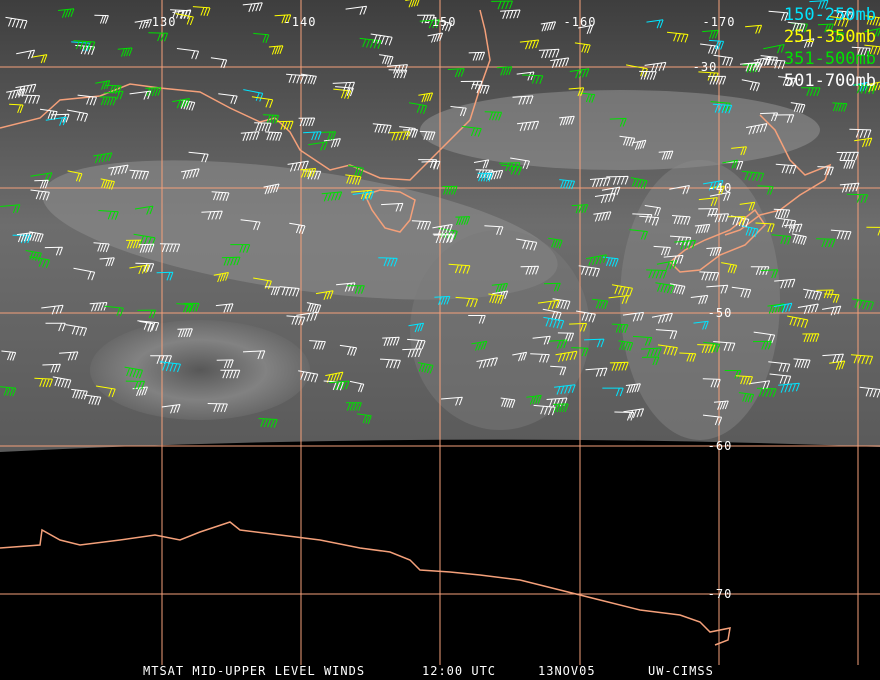 The image size is (880, 680). What do you see at coordinates (705, 67) in the screenshot?
I see `latitude-label: -30` at bounding box center [705, 67].